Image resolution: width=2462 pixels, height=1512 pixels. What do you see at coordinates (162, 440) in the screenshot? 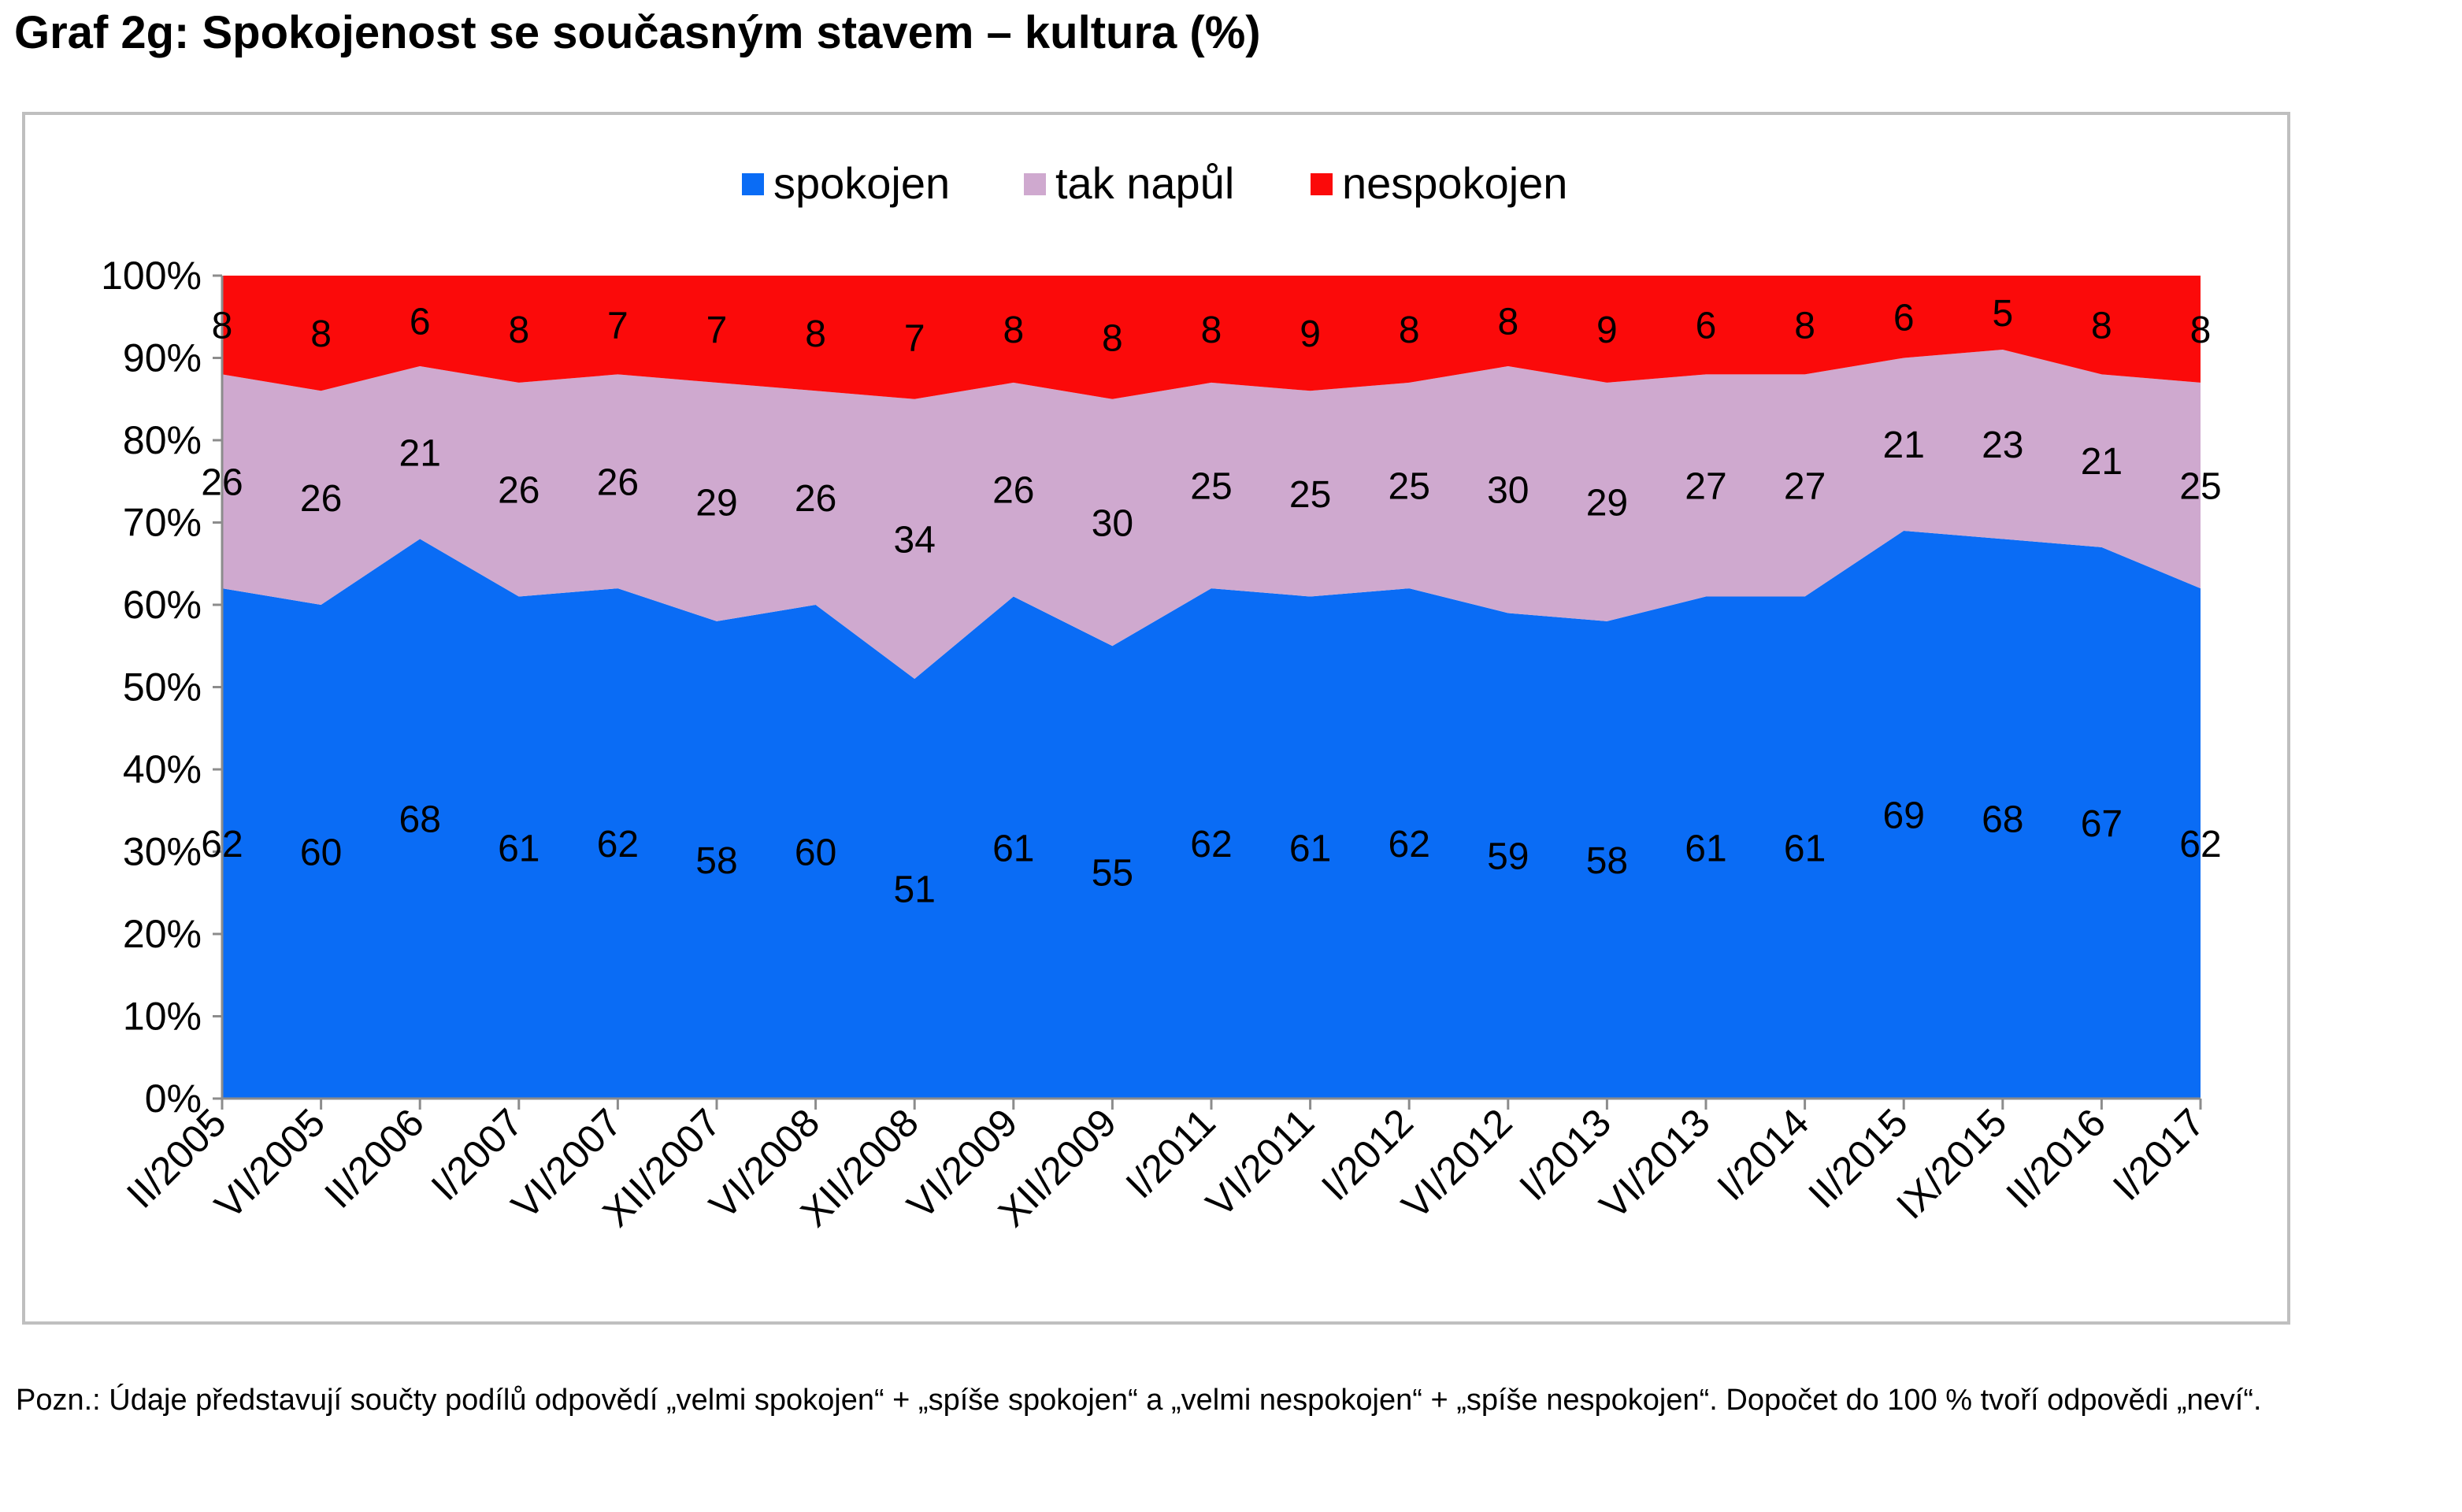
I see `y-tick-label: 80%` at bounding box center [162, 440].